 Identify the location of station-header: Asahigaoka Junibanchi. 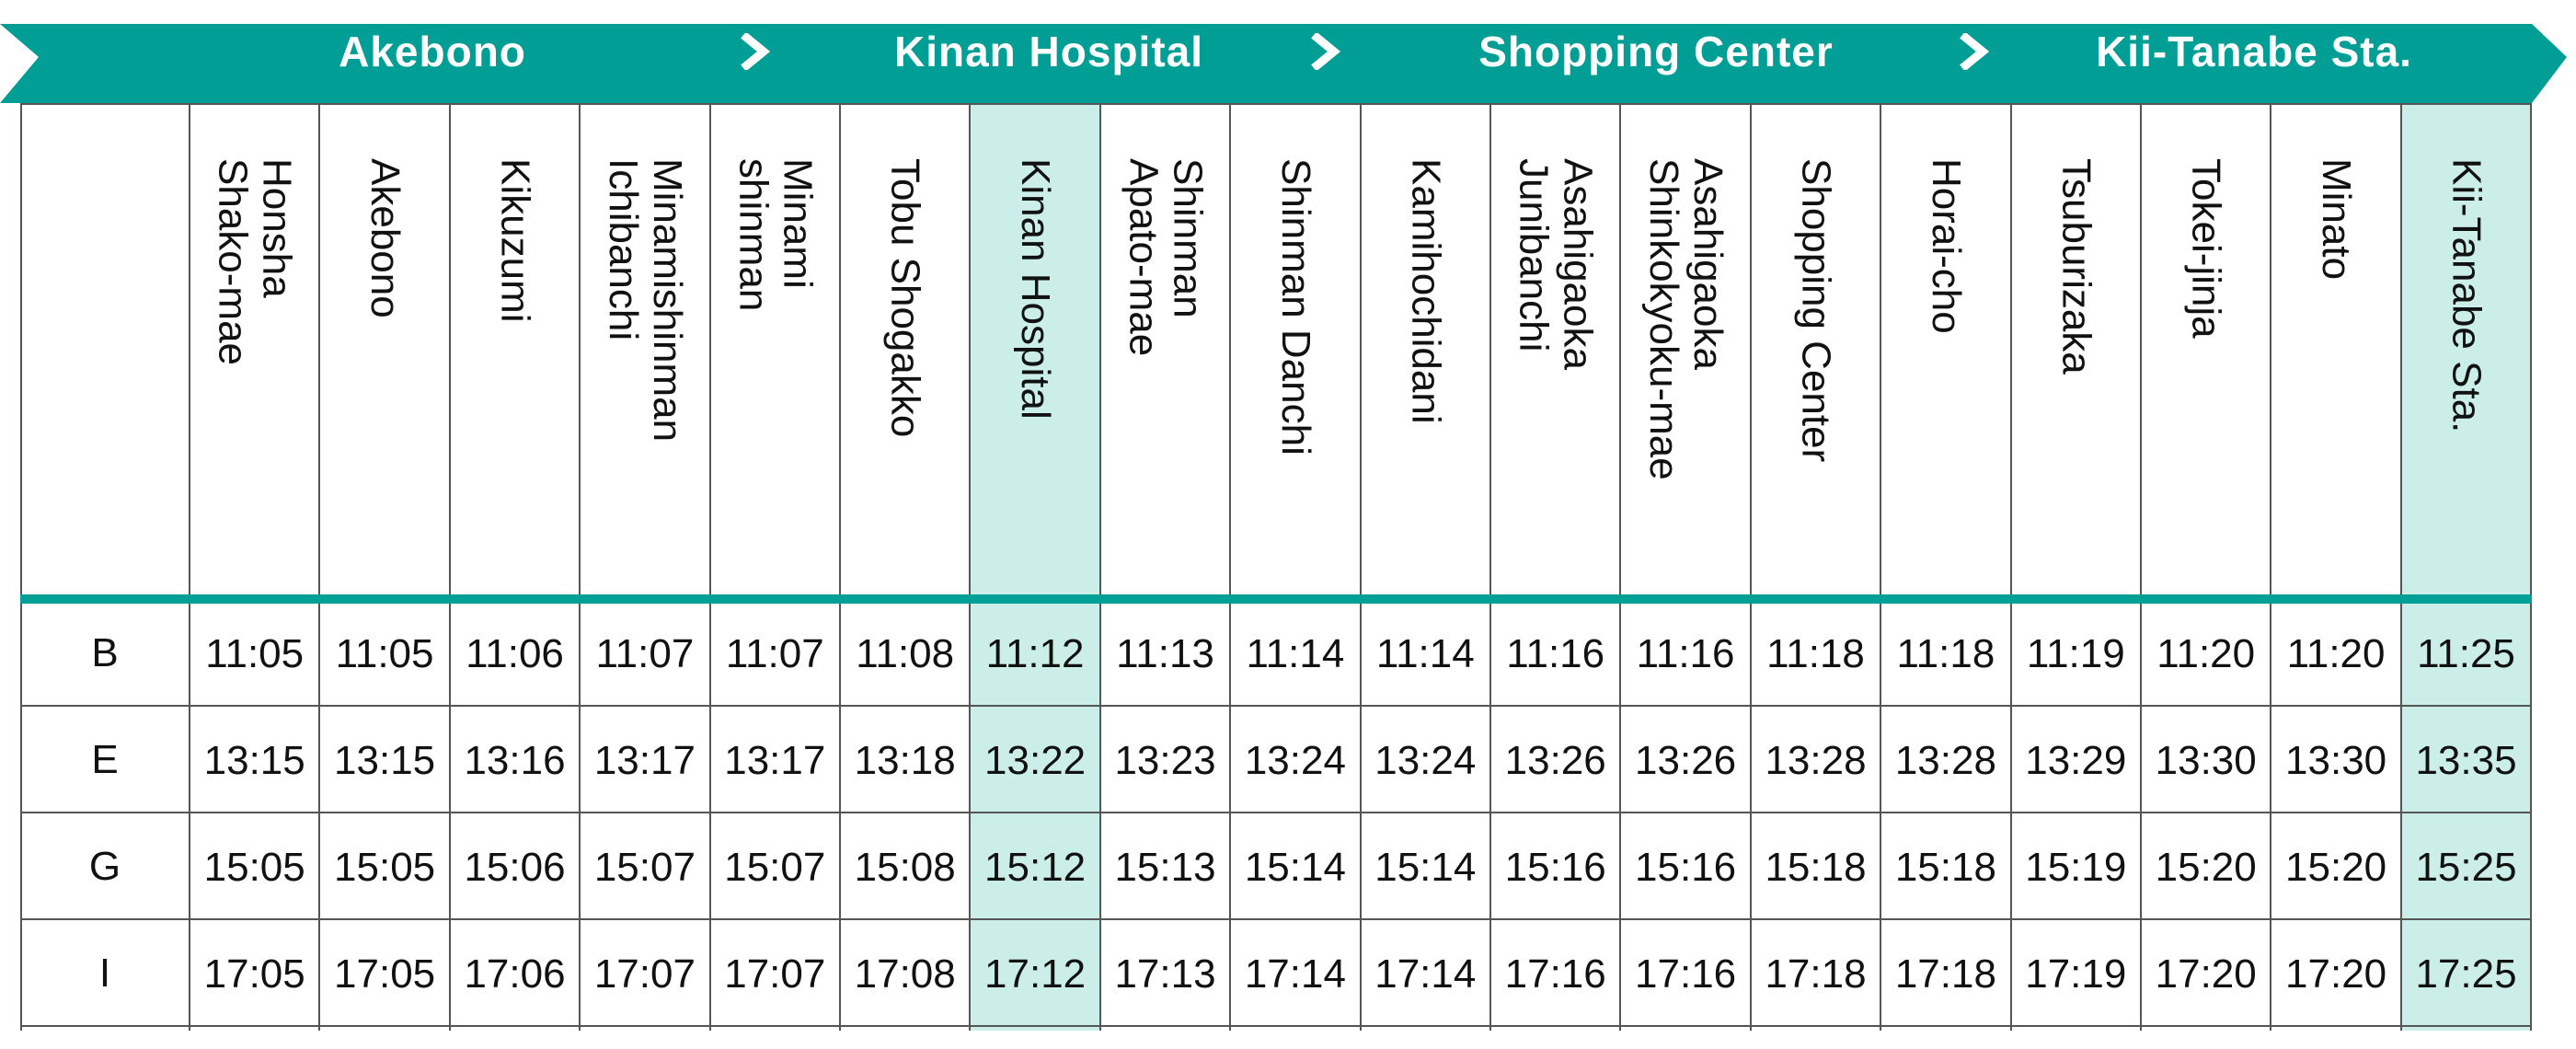
(1556, 374).